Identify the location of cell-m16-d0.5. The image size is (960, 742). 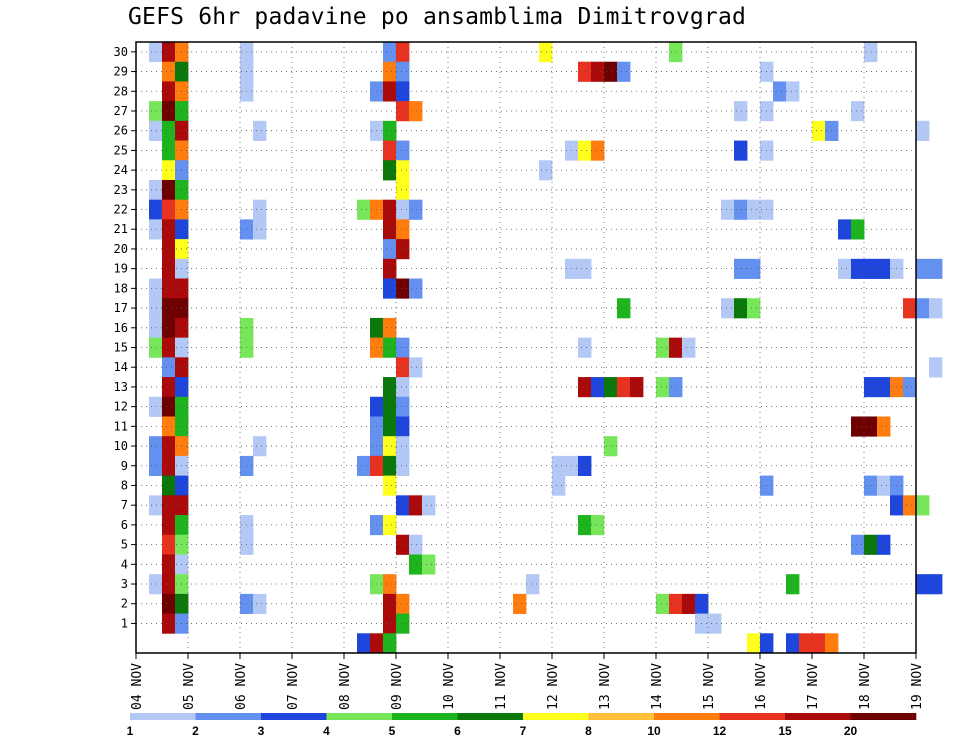
(169, 328).